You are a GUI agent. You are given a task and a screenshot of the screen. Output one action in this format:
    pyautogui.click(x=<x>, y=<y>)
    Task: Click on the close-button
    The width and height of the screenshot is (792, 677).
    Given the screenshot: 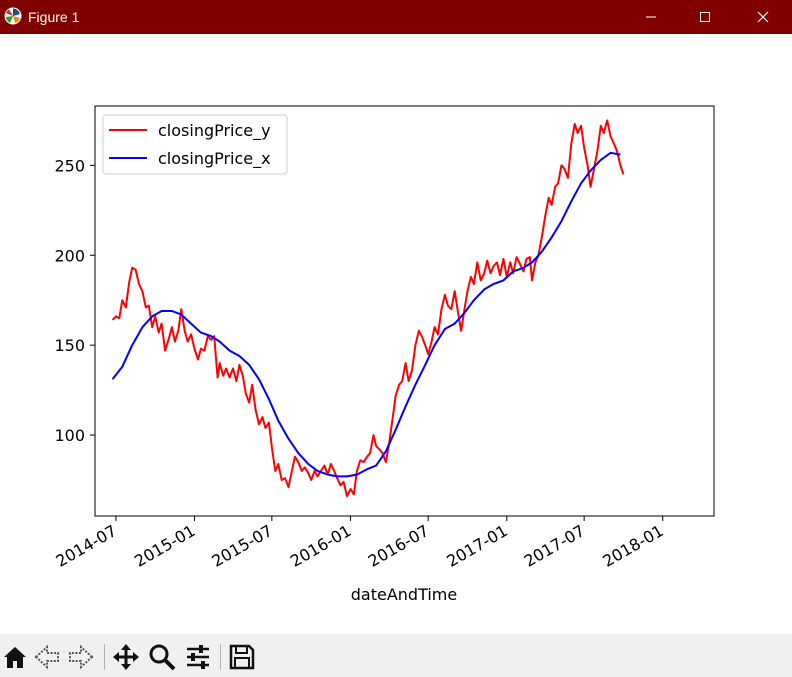 What is the action you would take?
    pyautogui.click(x=763, y=17)
    